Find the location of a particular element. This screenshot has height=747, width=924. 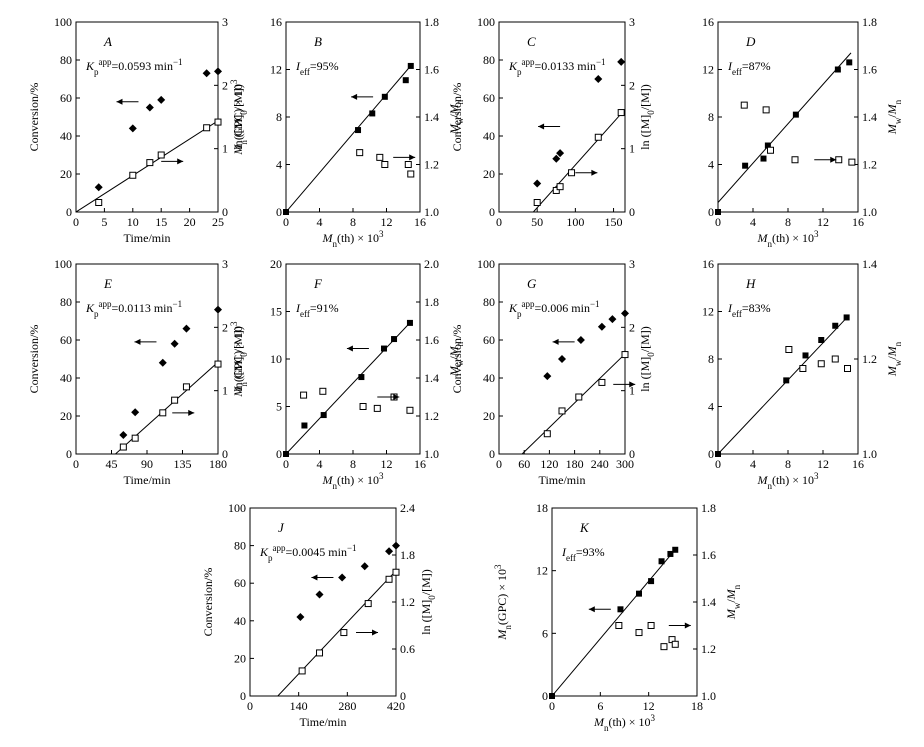

panel-title: A is located at coordinates (107, 41).